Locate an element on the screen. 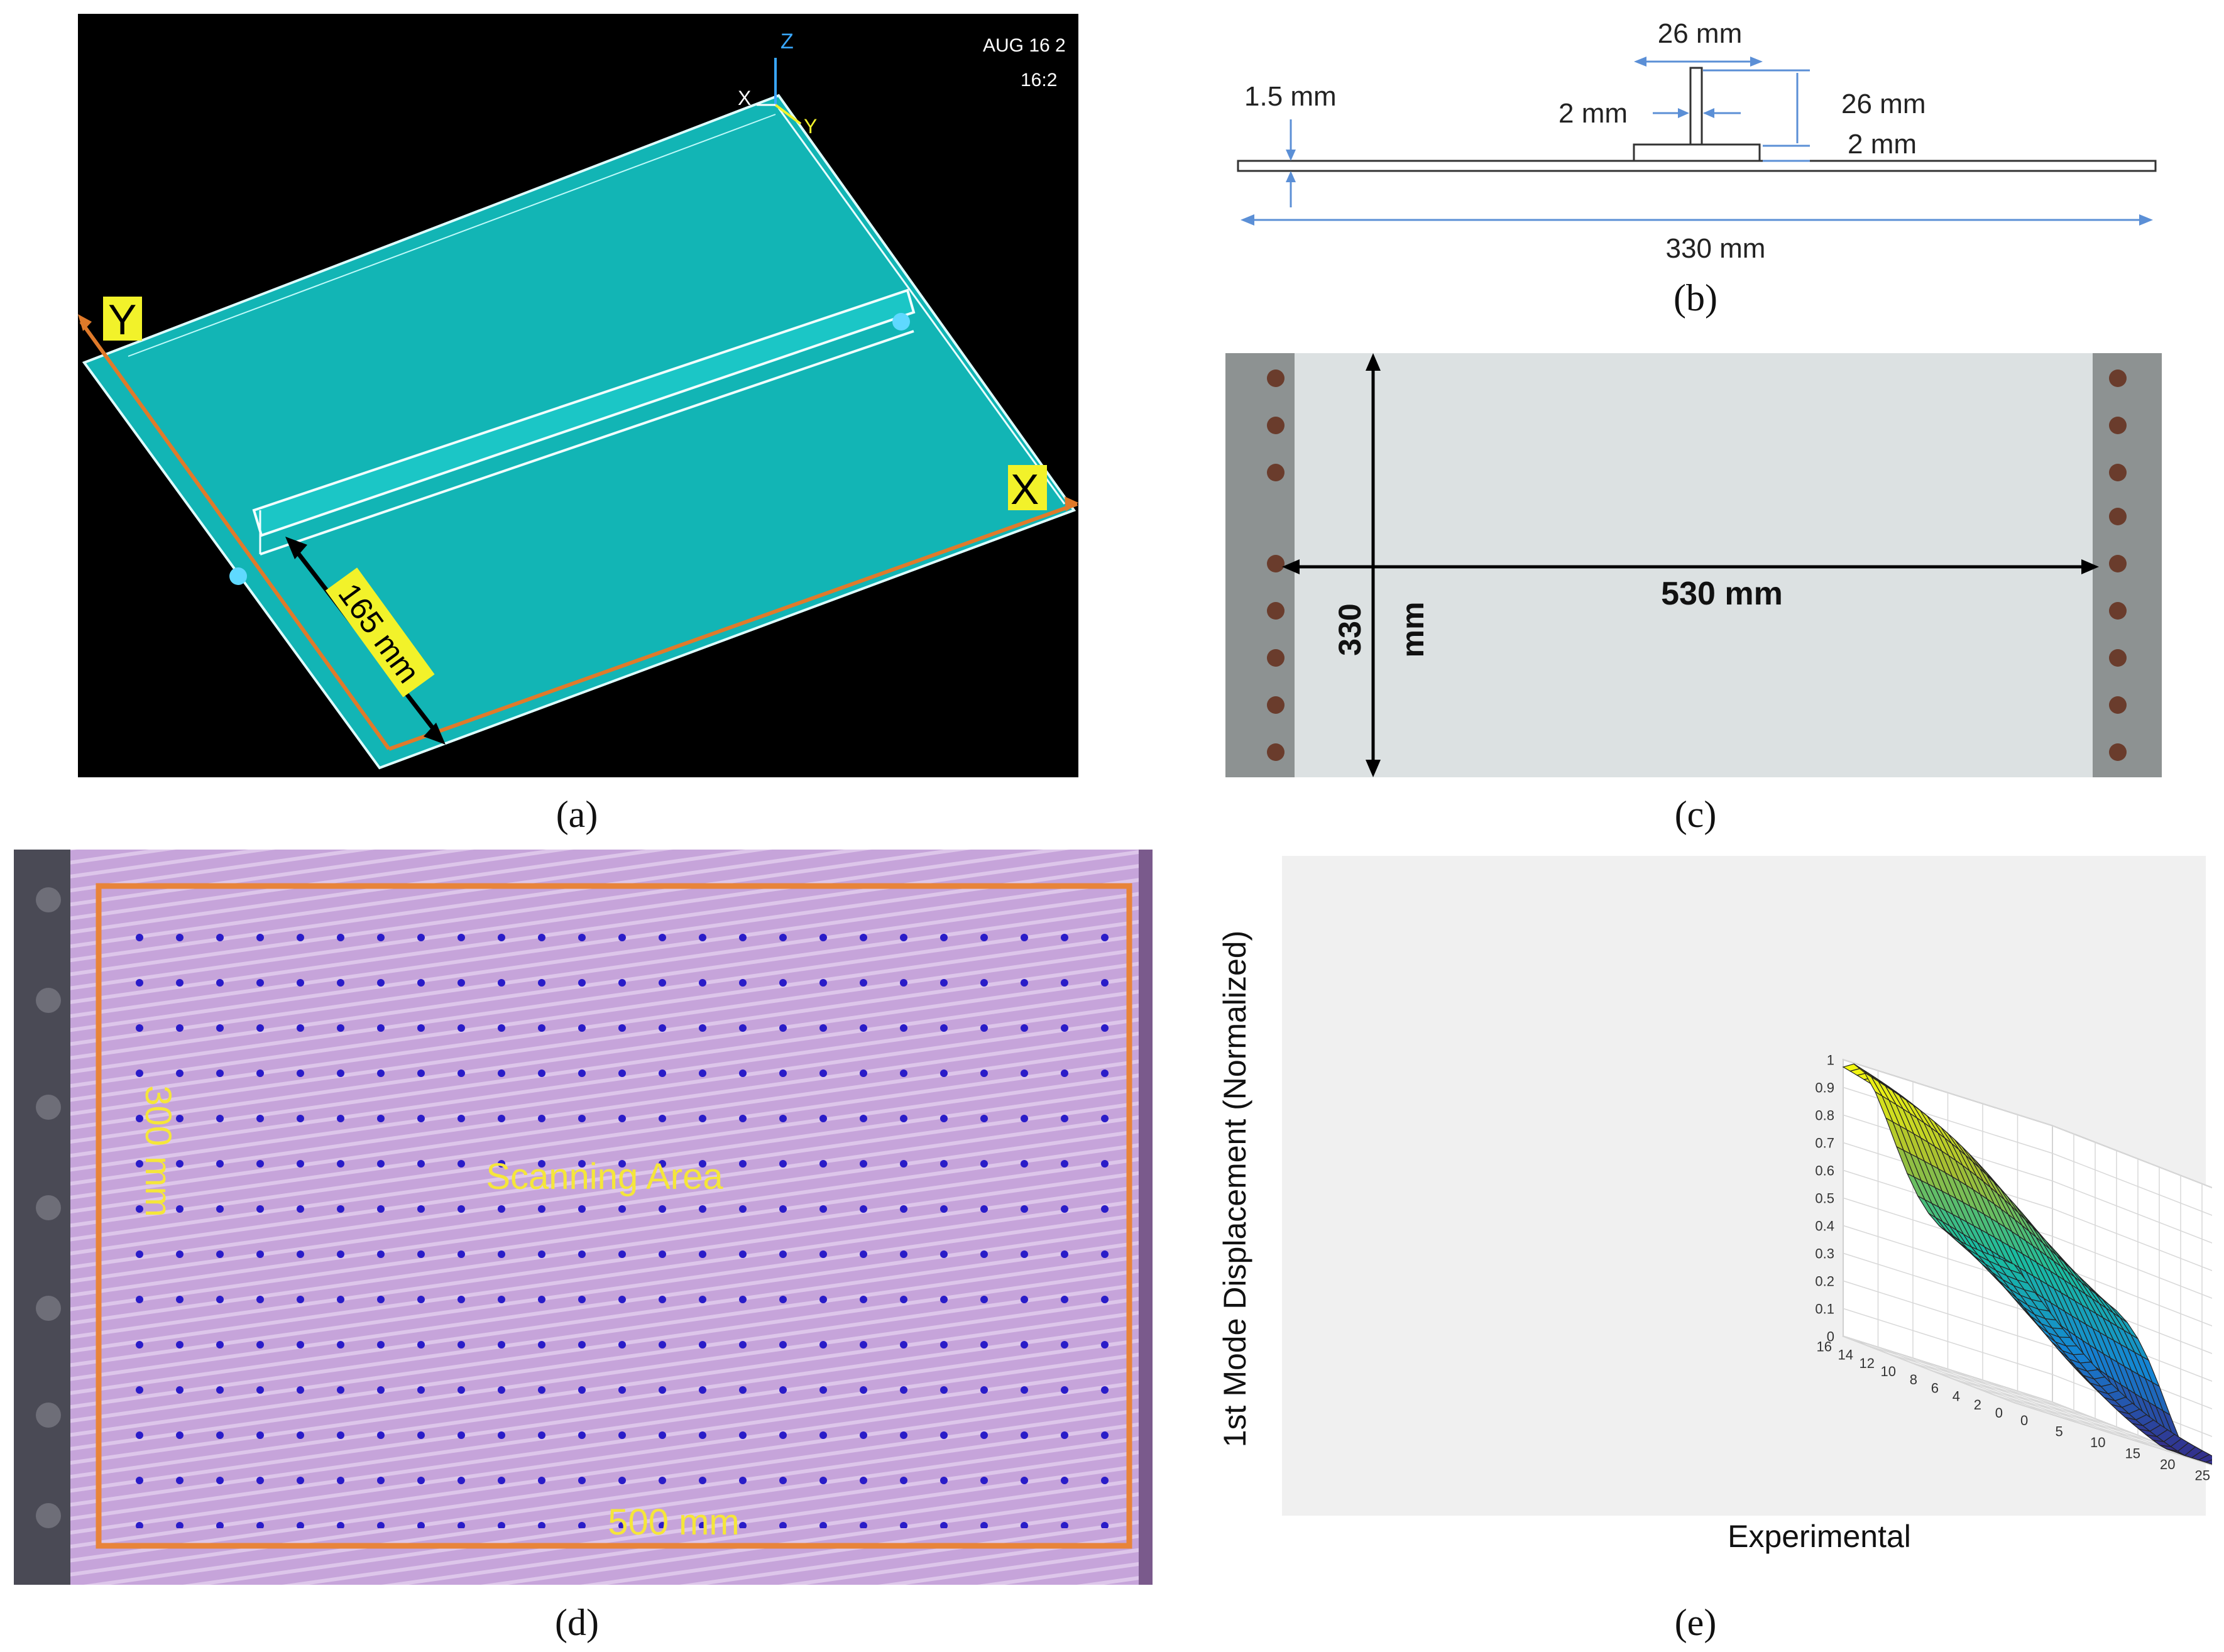 This screenshot has width=2224, height=1652. y-tick-label: 14 is located at coordinates (1845, 1355).